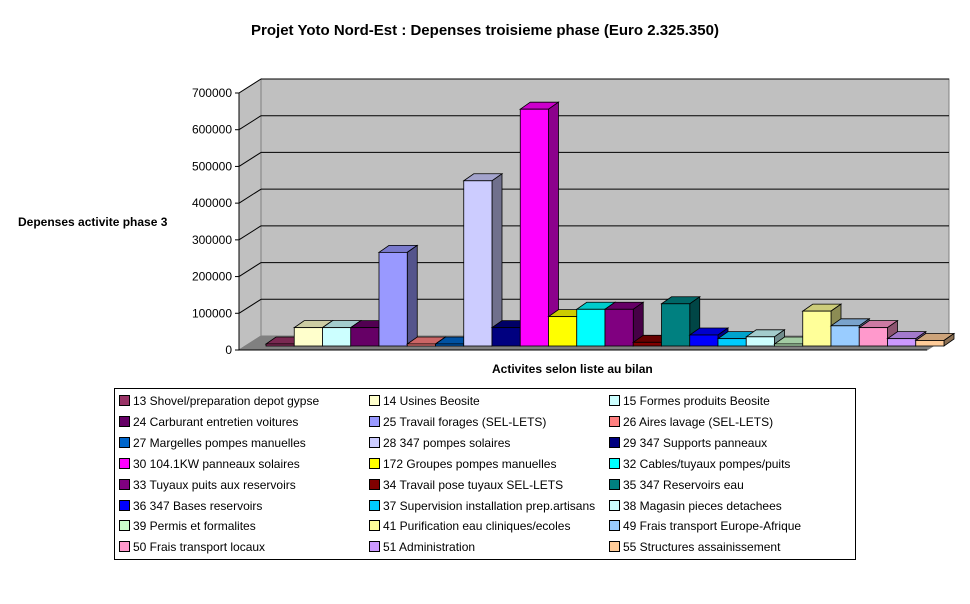  I want to click on legend-item: 55 Structures assainissement, so click(694, 547).